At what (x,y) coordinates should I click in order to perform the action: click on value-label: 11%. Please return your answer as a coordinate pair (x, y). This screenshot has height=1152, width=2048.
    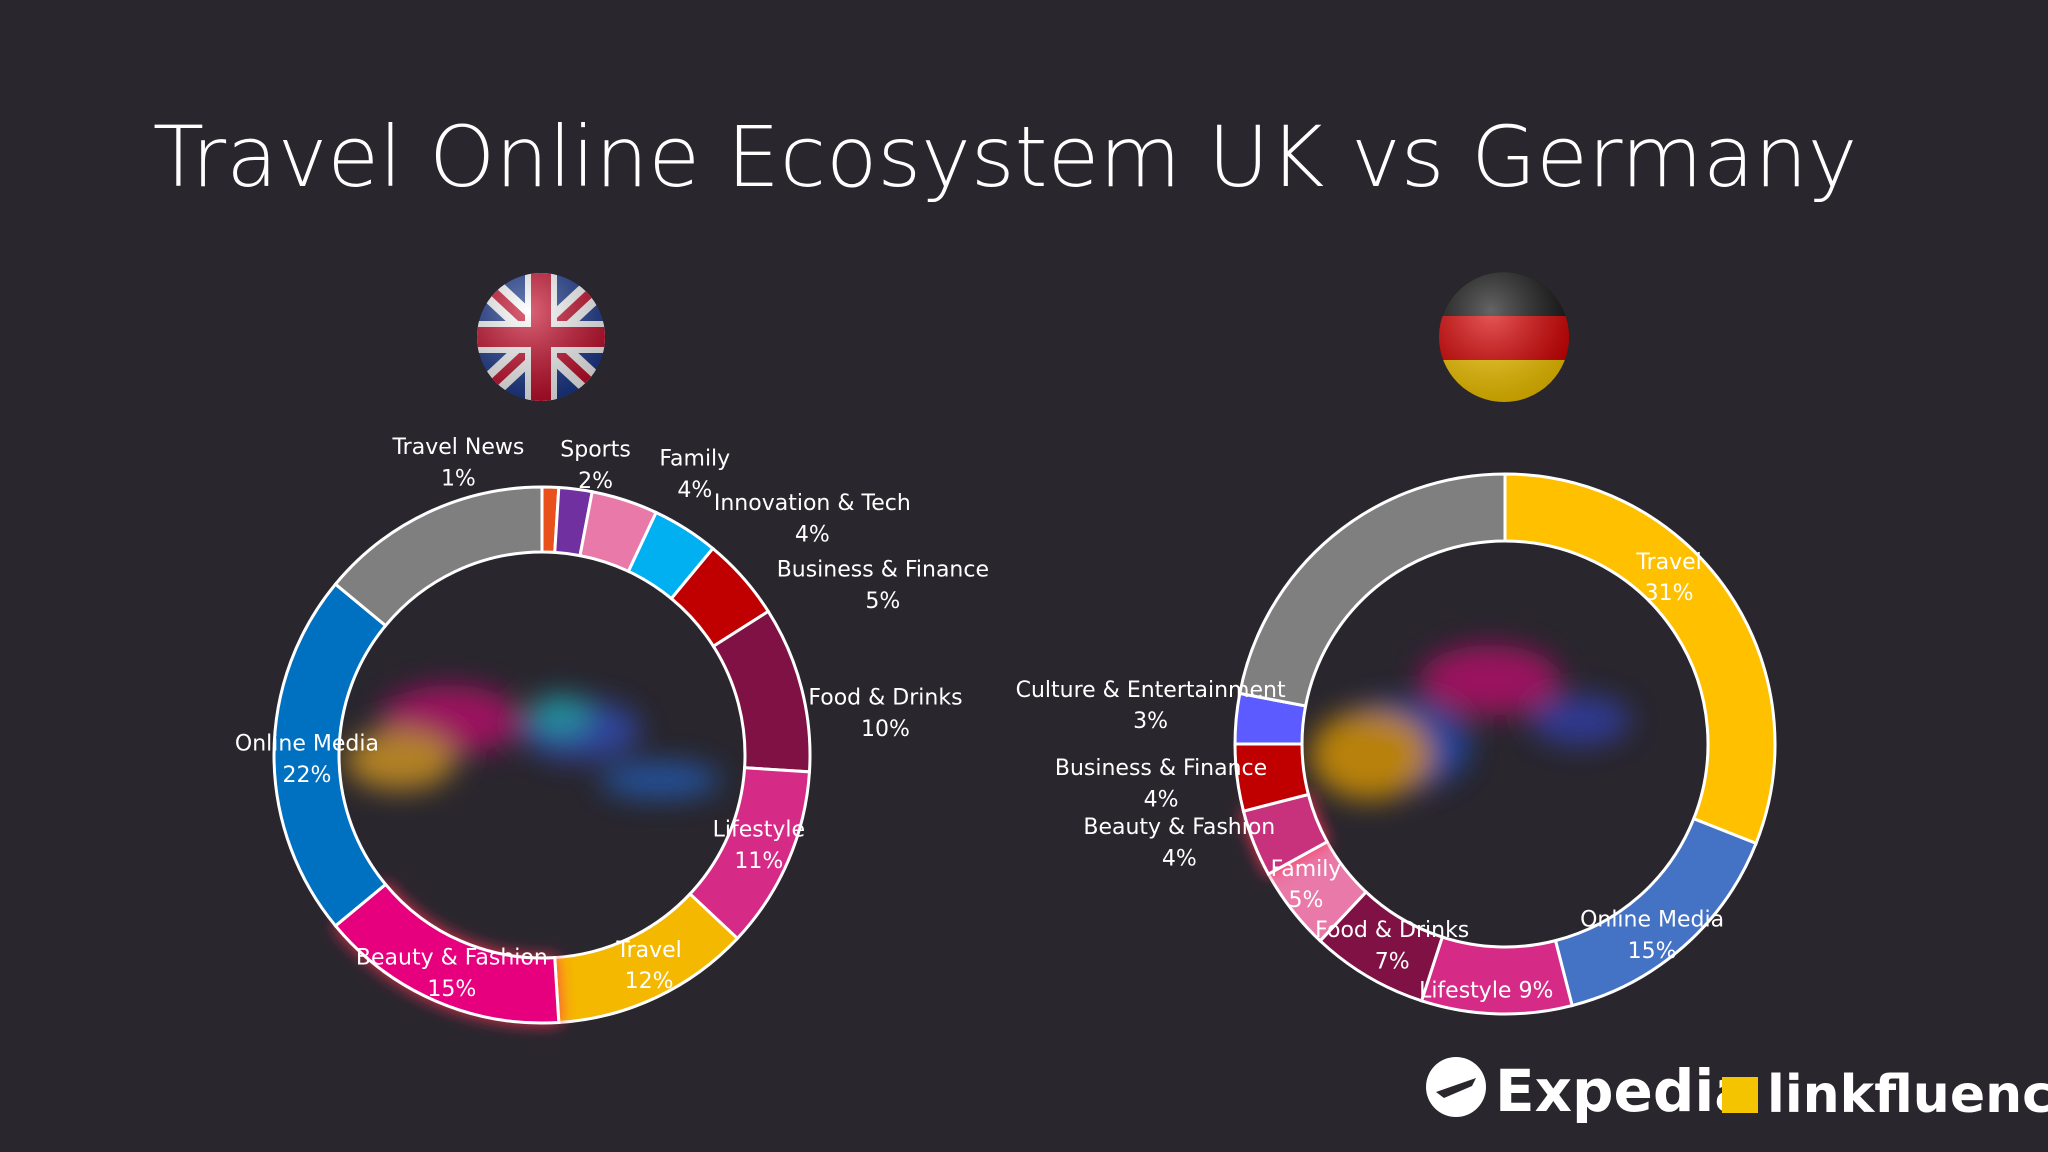
    Looking at the image, I should click on (758, 861).